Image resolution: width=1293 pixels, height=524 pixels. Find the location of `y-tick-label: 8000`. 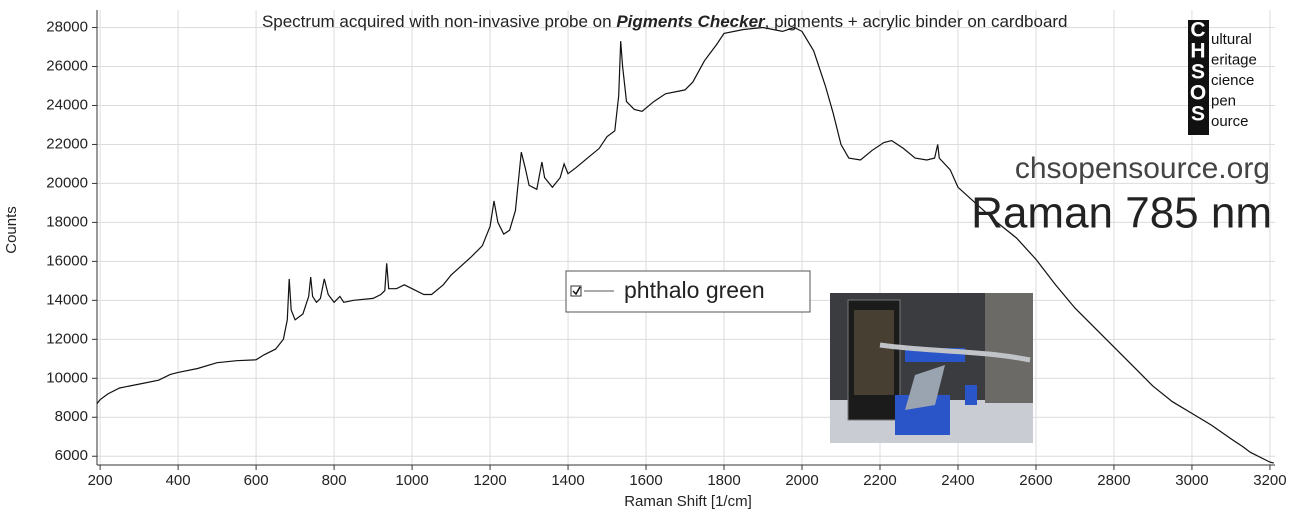

y-tick-label: 8000 is located at coordinates (71, 416).